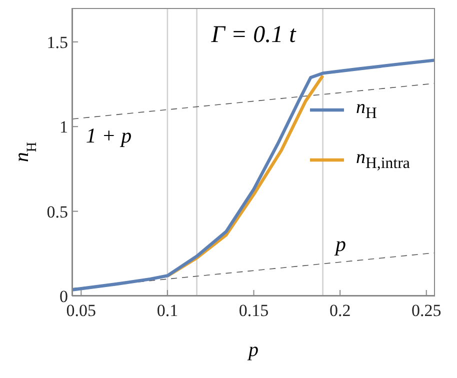 This screenshot has width=457, height=378. I want to click on y-tick-label: 1.5, so click(57, 42).